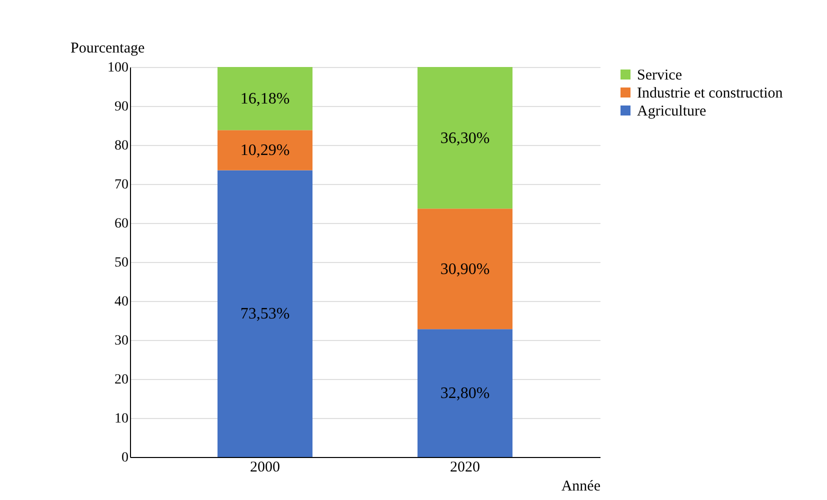 This screenshot has width=827, height=500. I want to click on x-tick-label: 2020, so click(465, 468).